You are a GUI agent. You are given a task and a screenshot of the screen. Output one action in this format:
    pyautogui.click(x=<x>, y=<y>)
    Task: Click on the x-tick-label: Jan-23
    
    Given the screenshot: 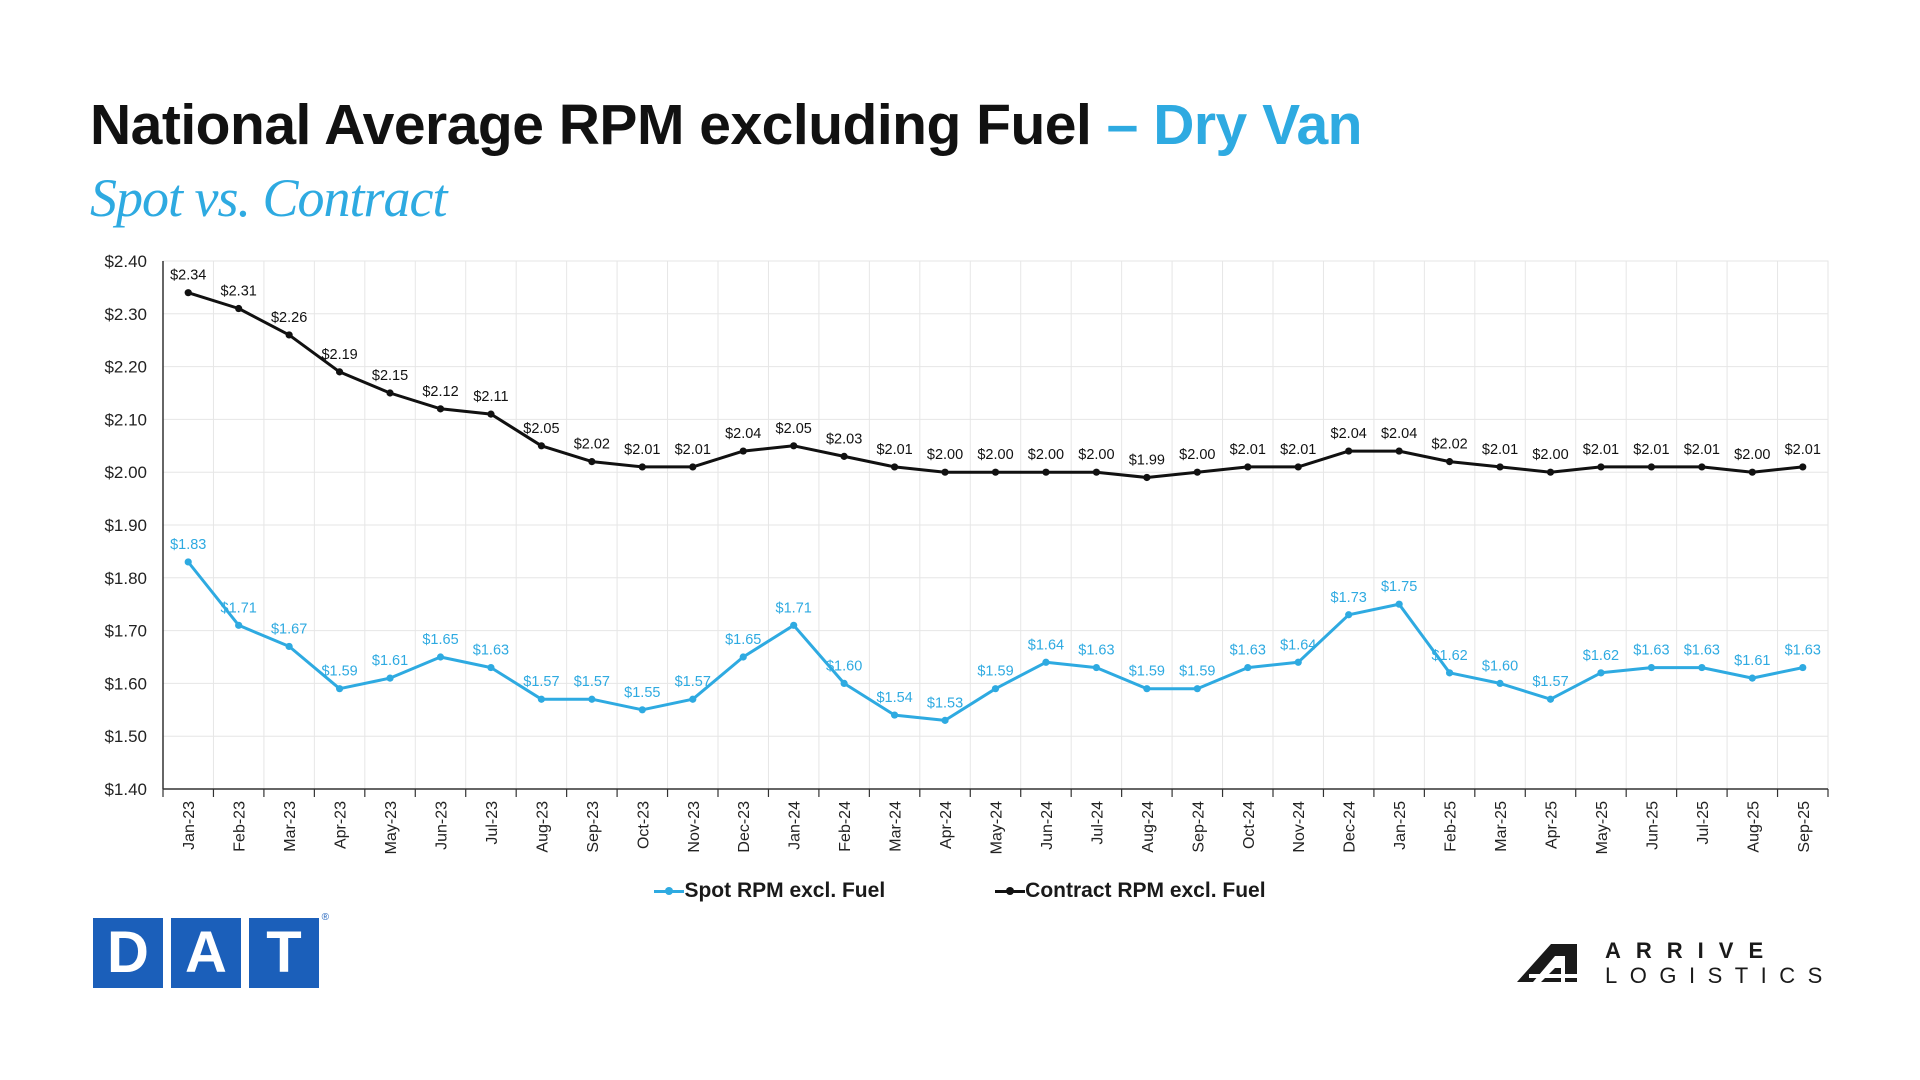 What is the action you would take?
    pyautogui.click(x=189, y=825)
    